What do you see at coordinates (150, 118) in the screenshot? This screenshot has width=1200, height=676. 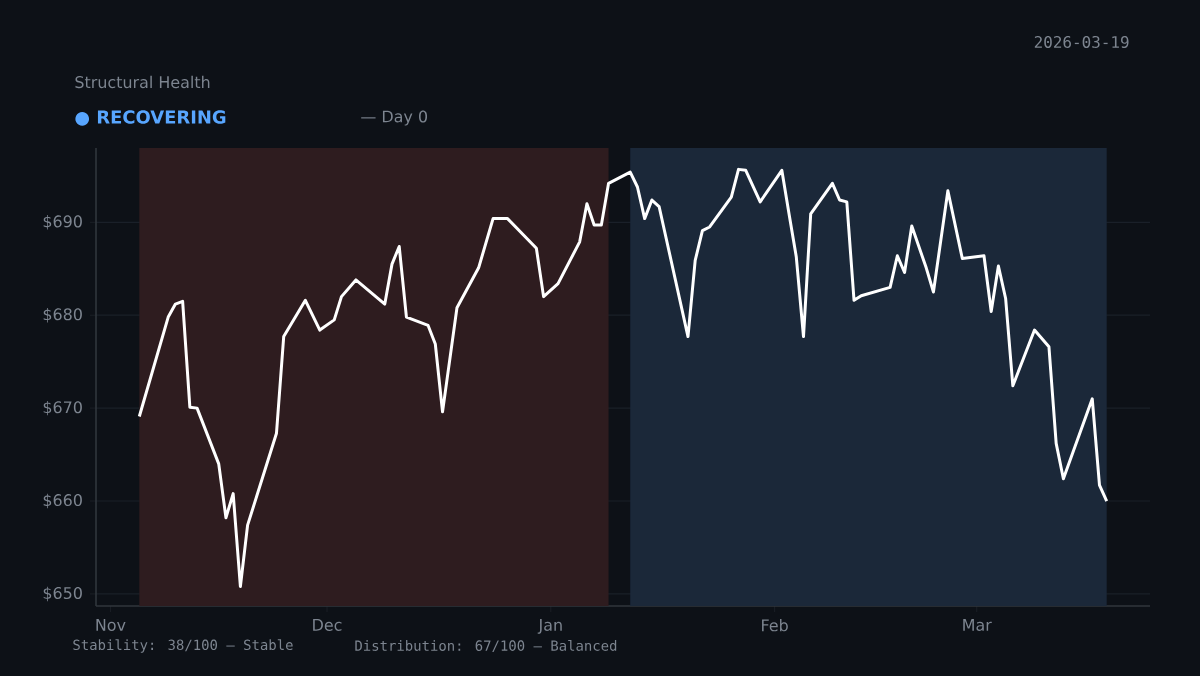 I see `text: ● RECOVERING` at bounding box center [150, 118].